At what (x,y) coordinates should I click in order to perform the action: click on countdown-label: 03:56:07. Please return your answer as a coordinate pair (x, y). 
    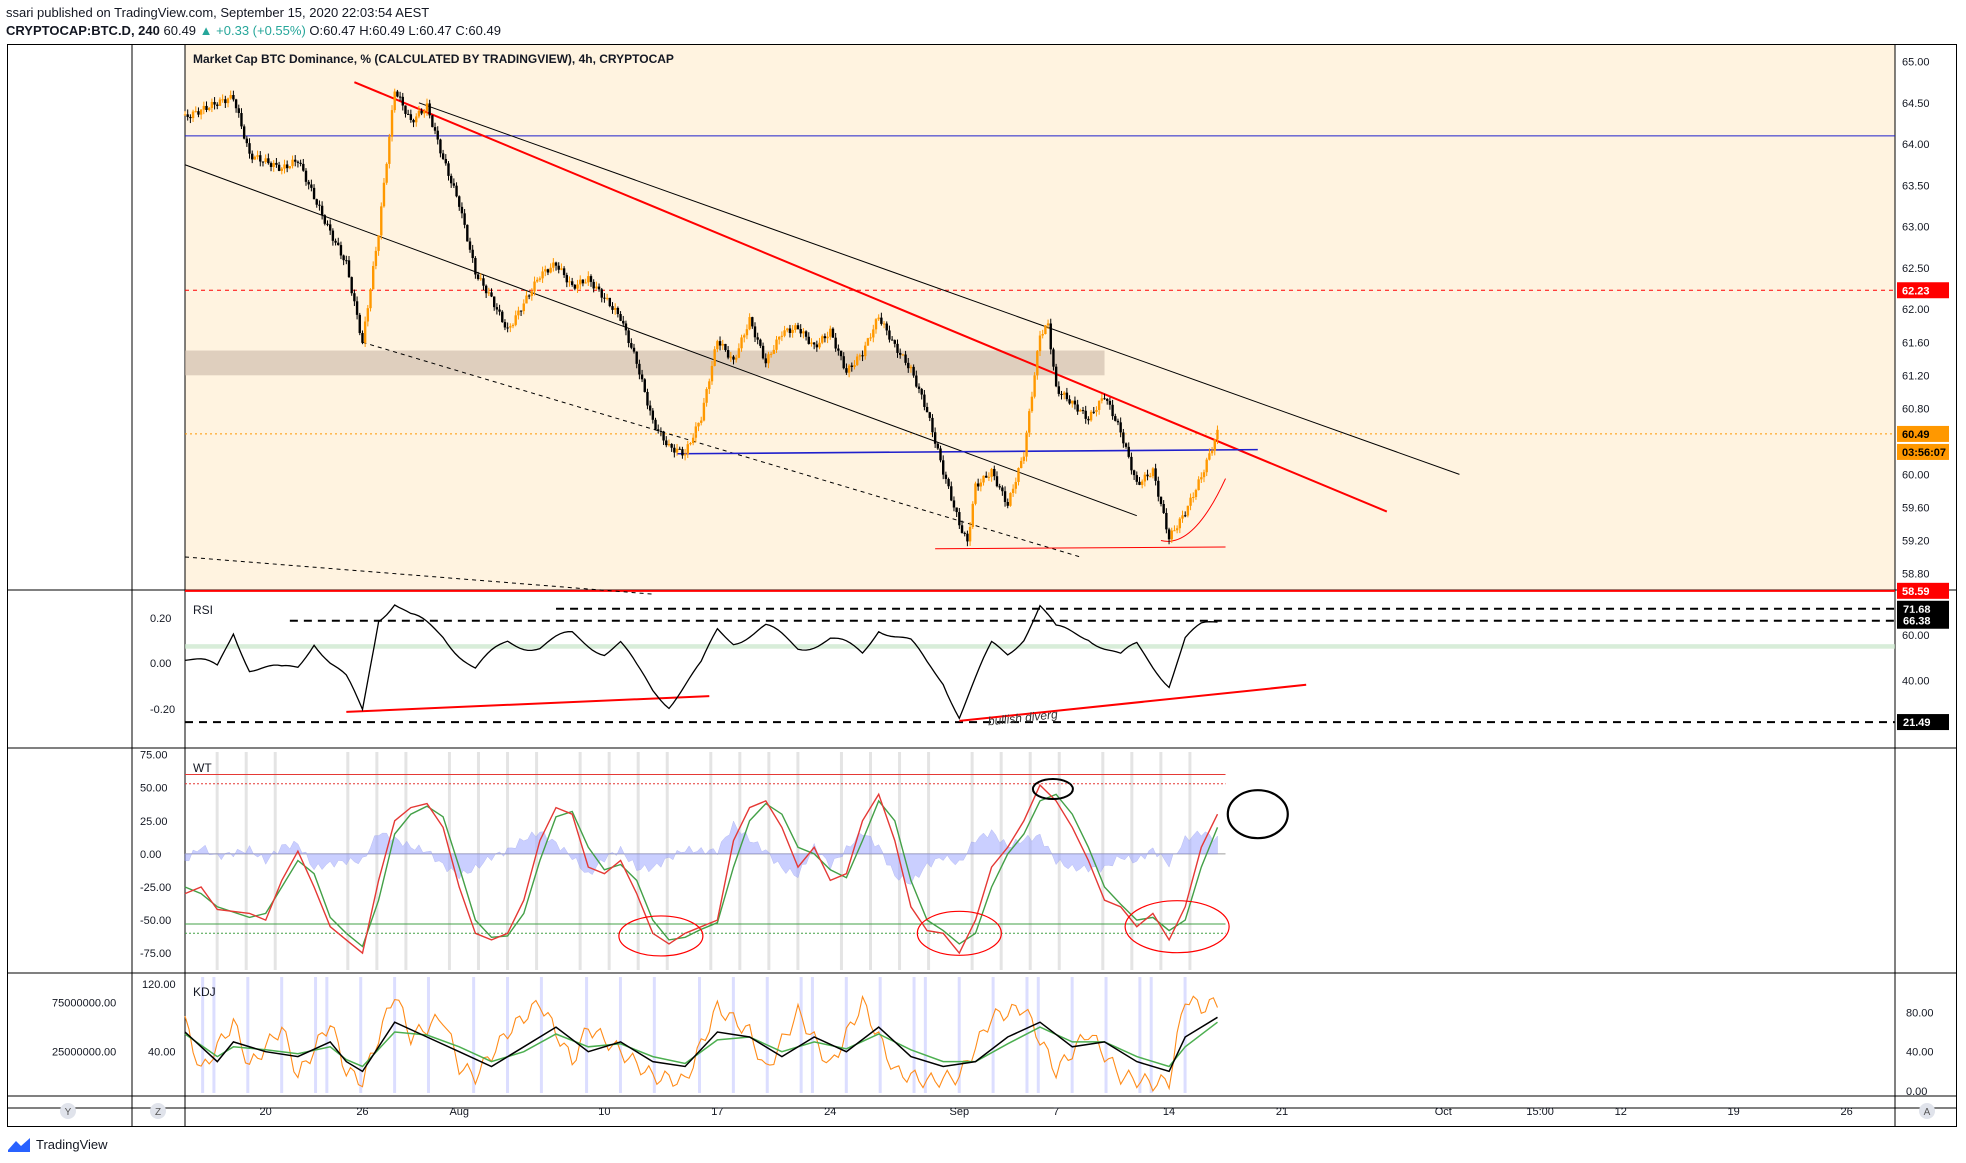
    Looking at the image, I should click on (1924, 453).